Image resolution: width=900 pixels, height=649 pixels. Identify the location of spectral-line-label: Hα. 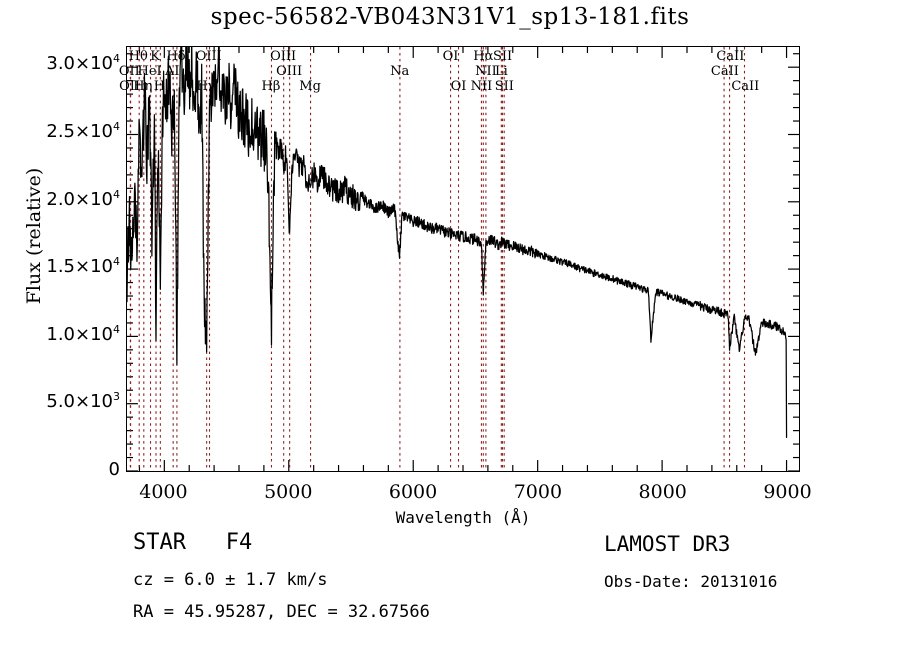
(483, 56).